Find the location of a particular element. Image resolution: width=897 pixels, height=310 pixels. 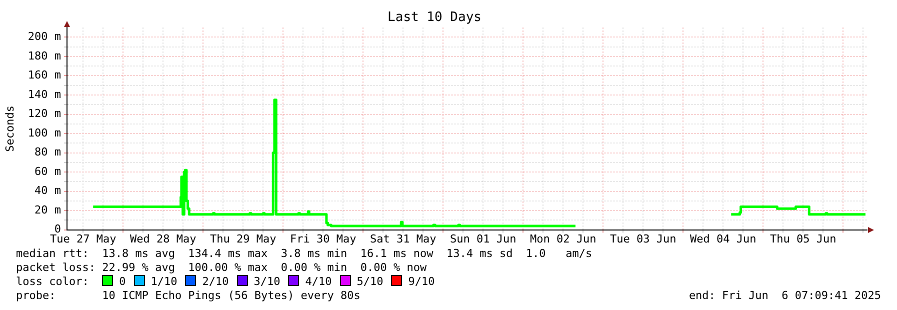

legend-label: 2/10 is located at coordinates (215, 281).